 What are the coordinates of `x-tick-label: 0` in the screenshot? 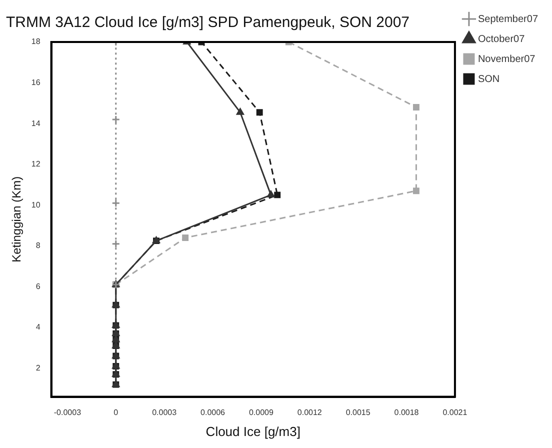 It's located at (116, 412).